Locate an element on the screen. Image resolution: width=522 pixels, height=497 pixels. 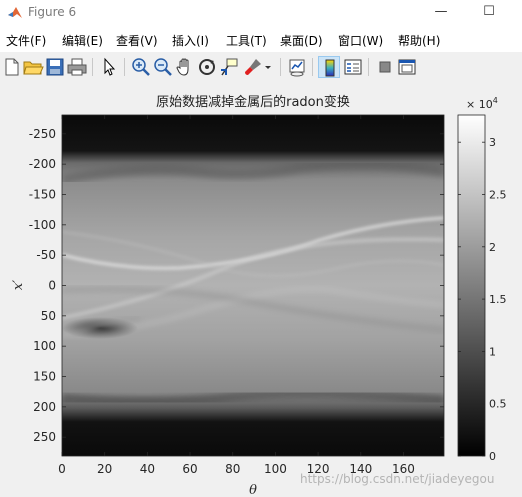
menu-desktop: 桌面(D) is located at coordinates (301, 41).